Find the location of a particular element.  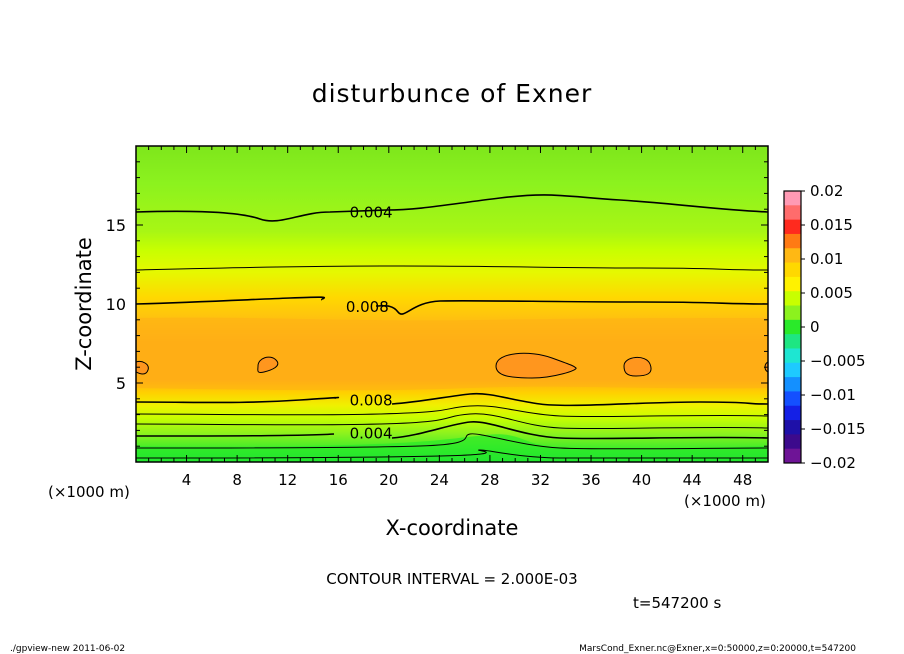

x-tick-label: 44 is located at coordinates (692, 480).